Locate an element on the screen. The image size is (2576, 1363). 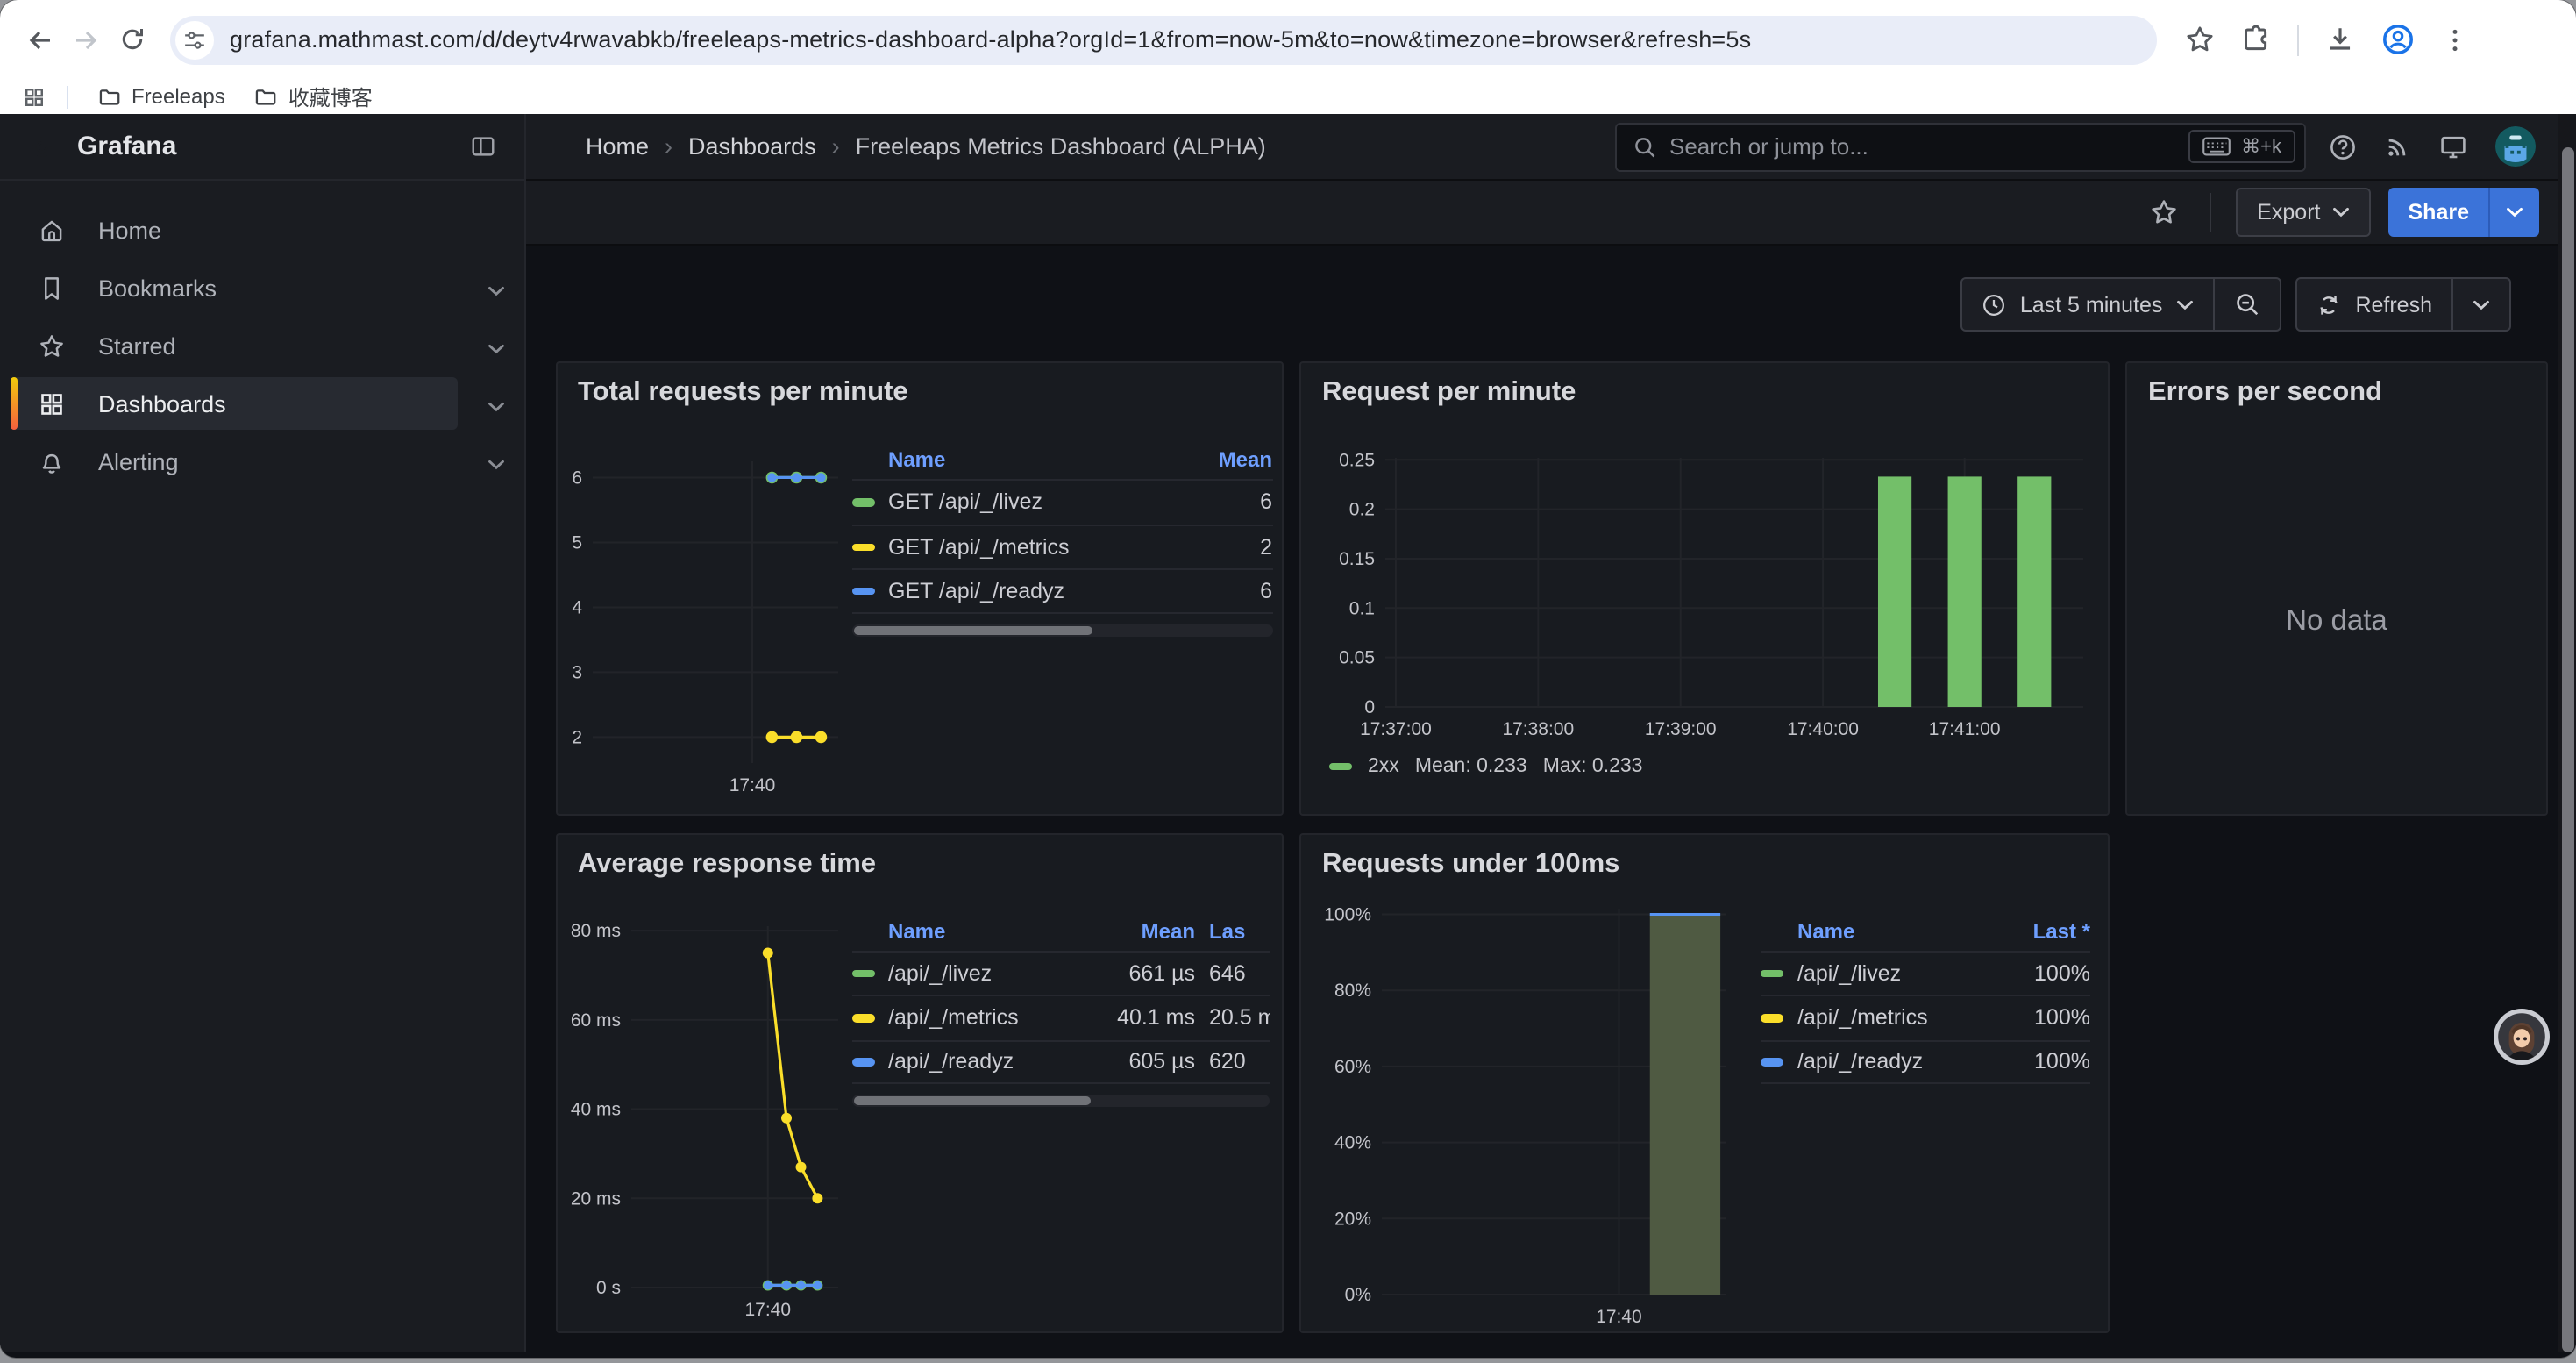
breadcrumb-dashboards: Dashboards is located at coordinates (752, 146).